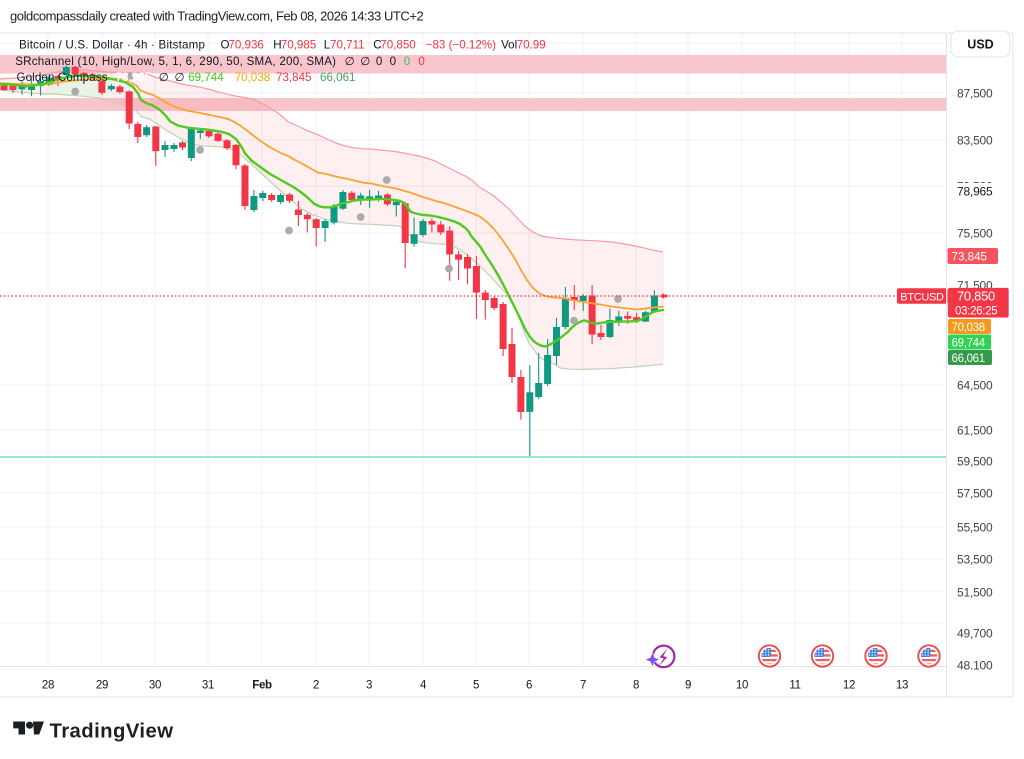 The height and width of the screenshot is (759, 1024). What do you see at coordinates (742, 686) in the screenshot?
I see `svg-text: 10` at bounding box center [742, 686].